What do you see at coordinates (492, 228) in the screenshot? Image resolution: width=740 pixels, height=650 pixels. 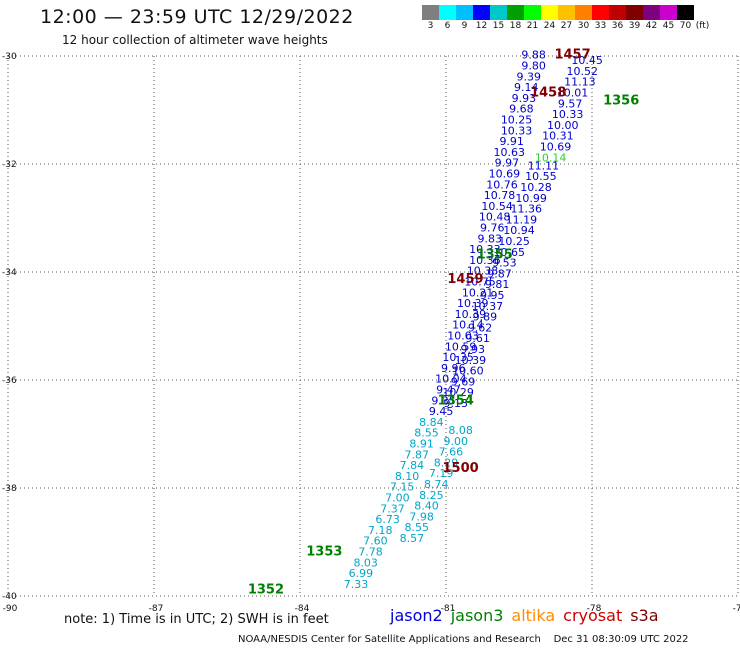 I see `swh-value-label: 9.76` at bounding box center [492, 228].